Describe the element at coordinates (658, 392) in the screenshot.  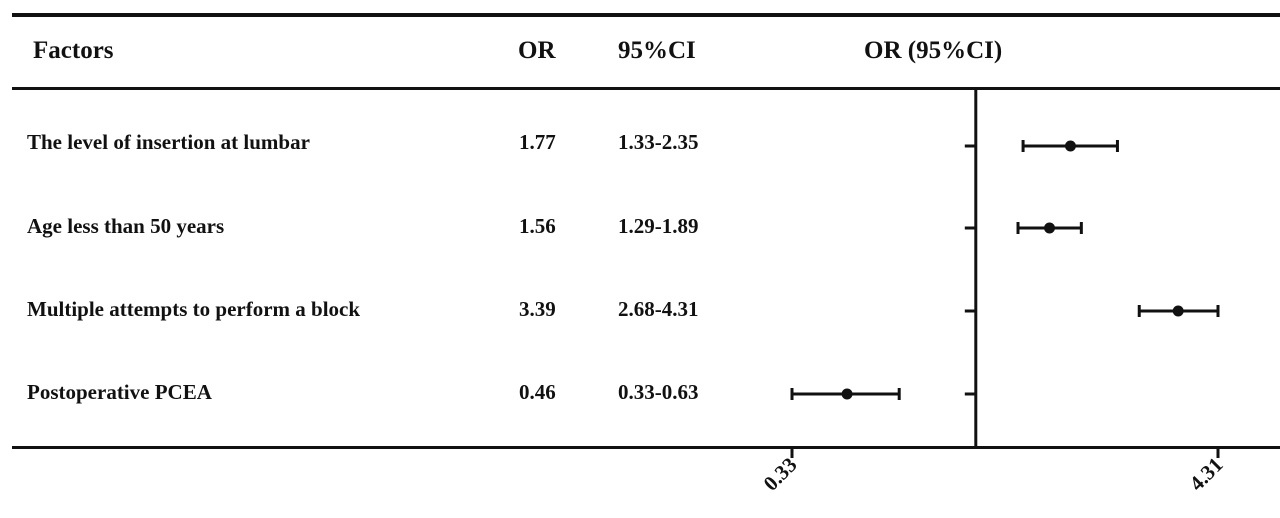
I see `ci-value: 0.33-0.63` at that location.